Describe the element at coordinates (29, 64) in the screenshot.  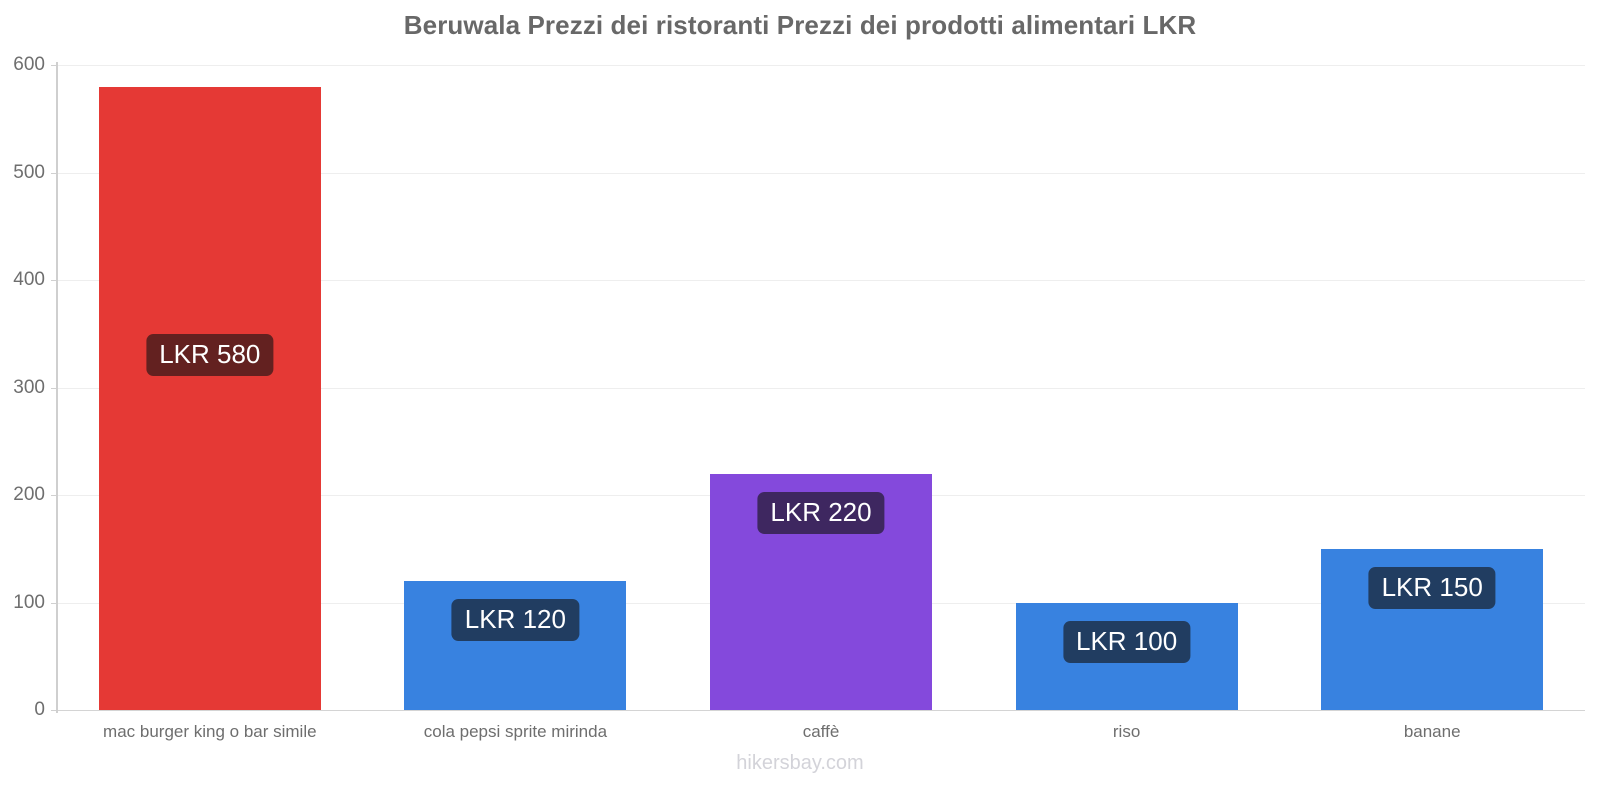
I see `y-tick-label: 600` at that location.